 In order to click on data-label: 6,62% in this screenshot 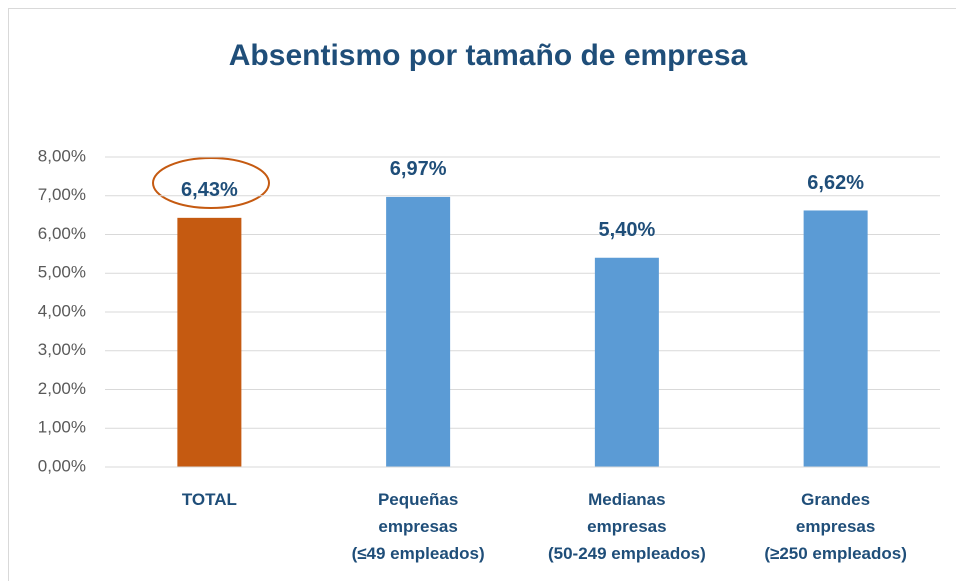, I will do `click(835, 183)`.